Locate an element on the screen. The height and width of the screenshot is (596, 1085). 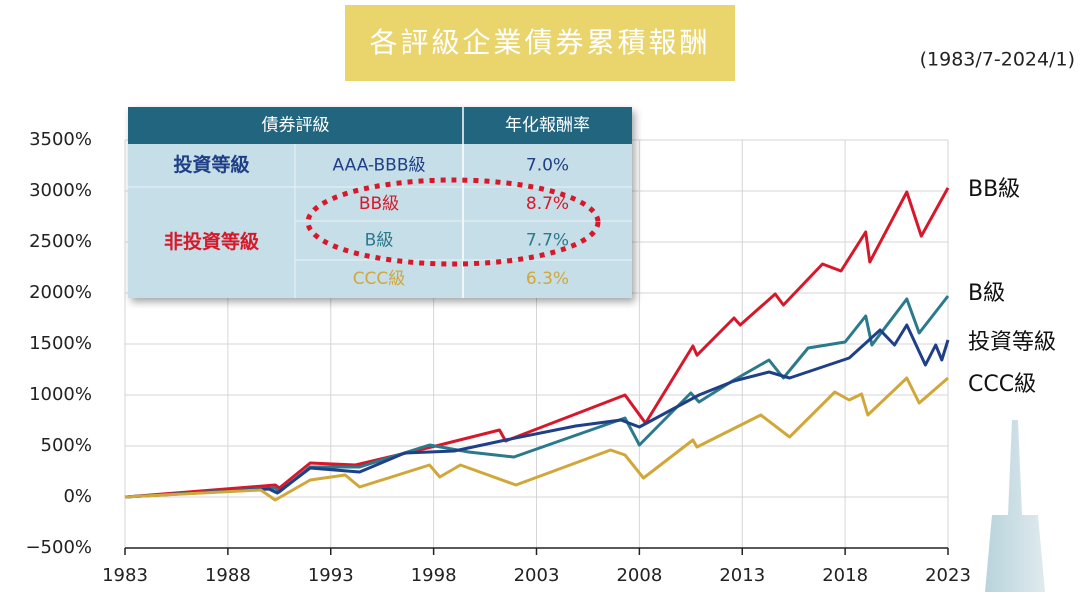
y-tick-label: 3500% is located at coordinates (60, 139).